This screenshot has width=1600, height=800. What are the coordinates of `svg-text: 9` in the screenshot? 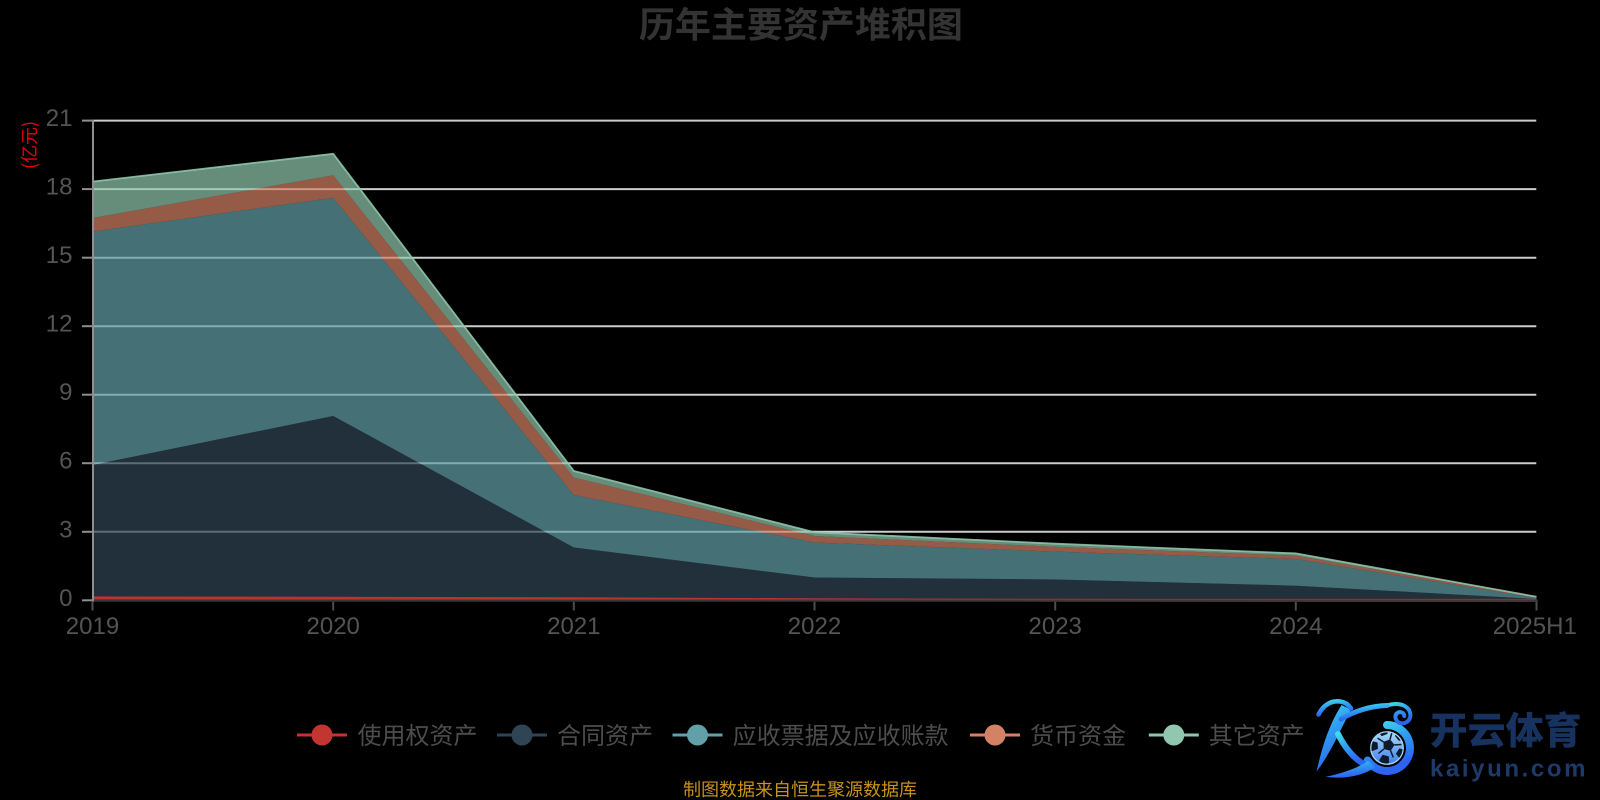 It's located at (65, 392).